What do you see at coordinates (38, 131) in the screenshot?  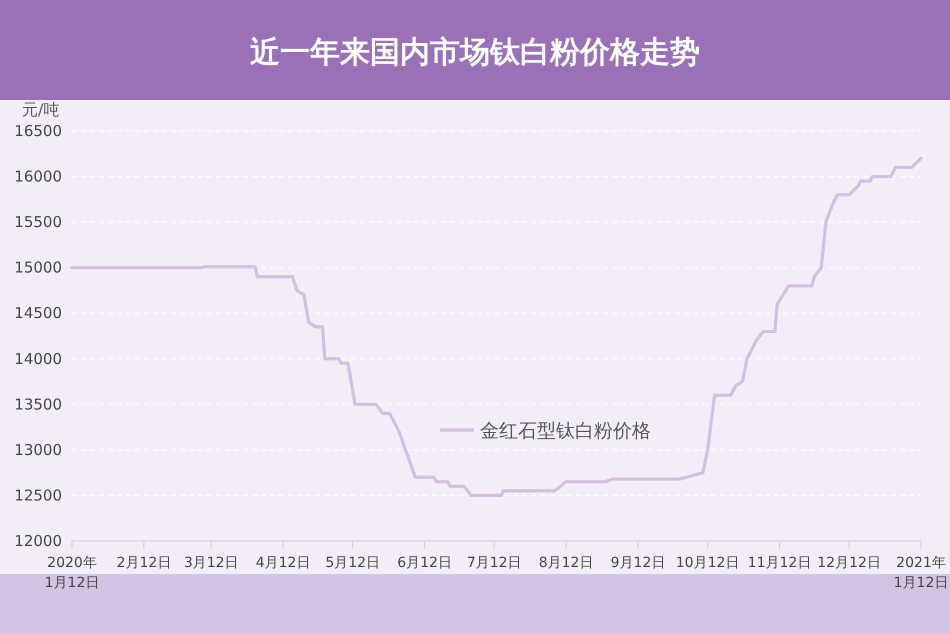 I see `y-tick-label: 16500` at bounding box center [38, 131].